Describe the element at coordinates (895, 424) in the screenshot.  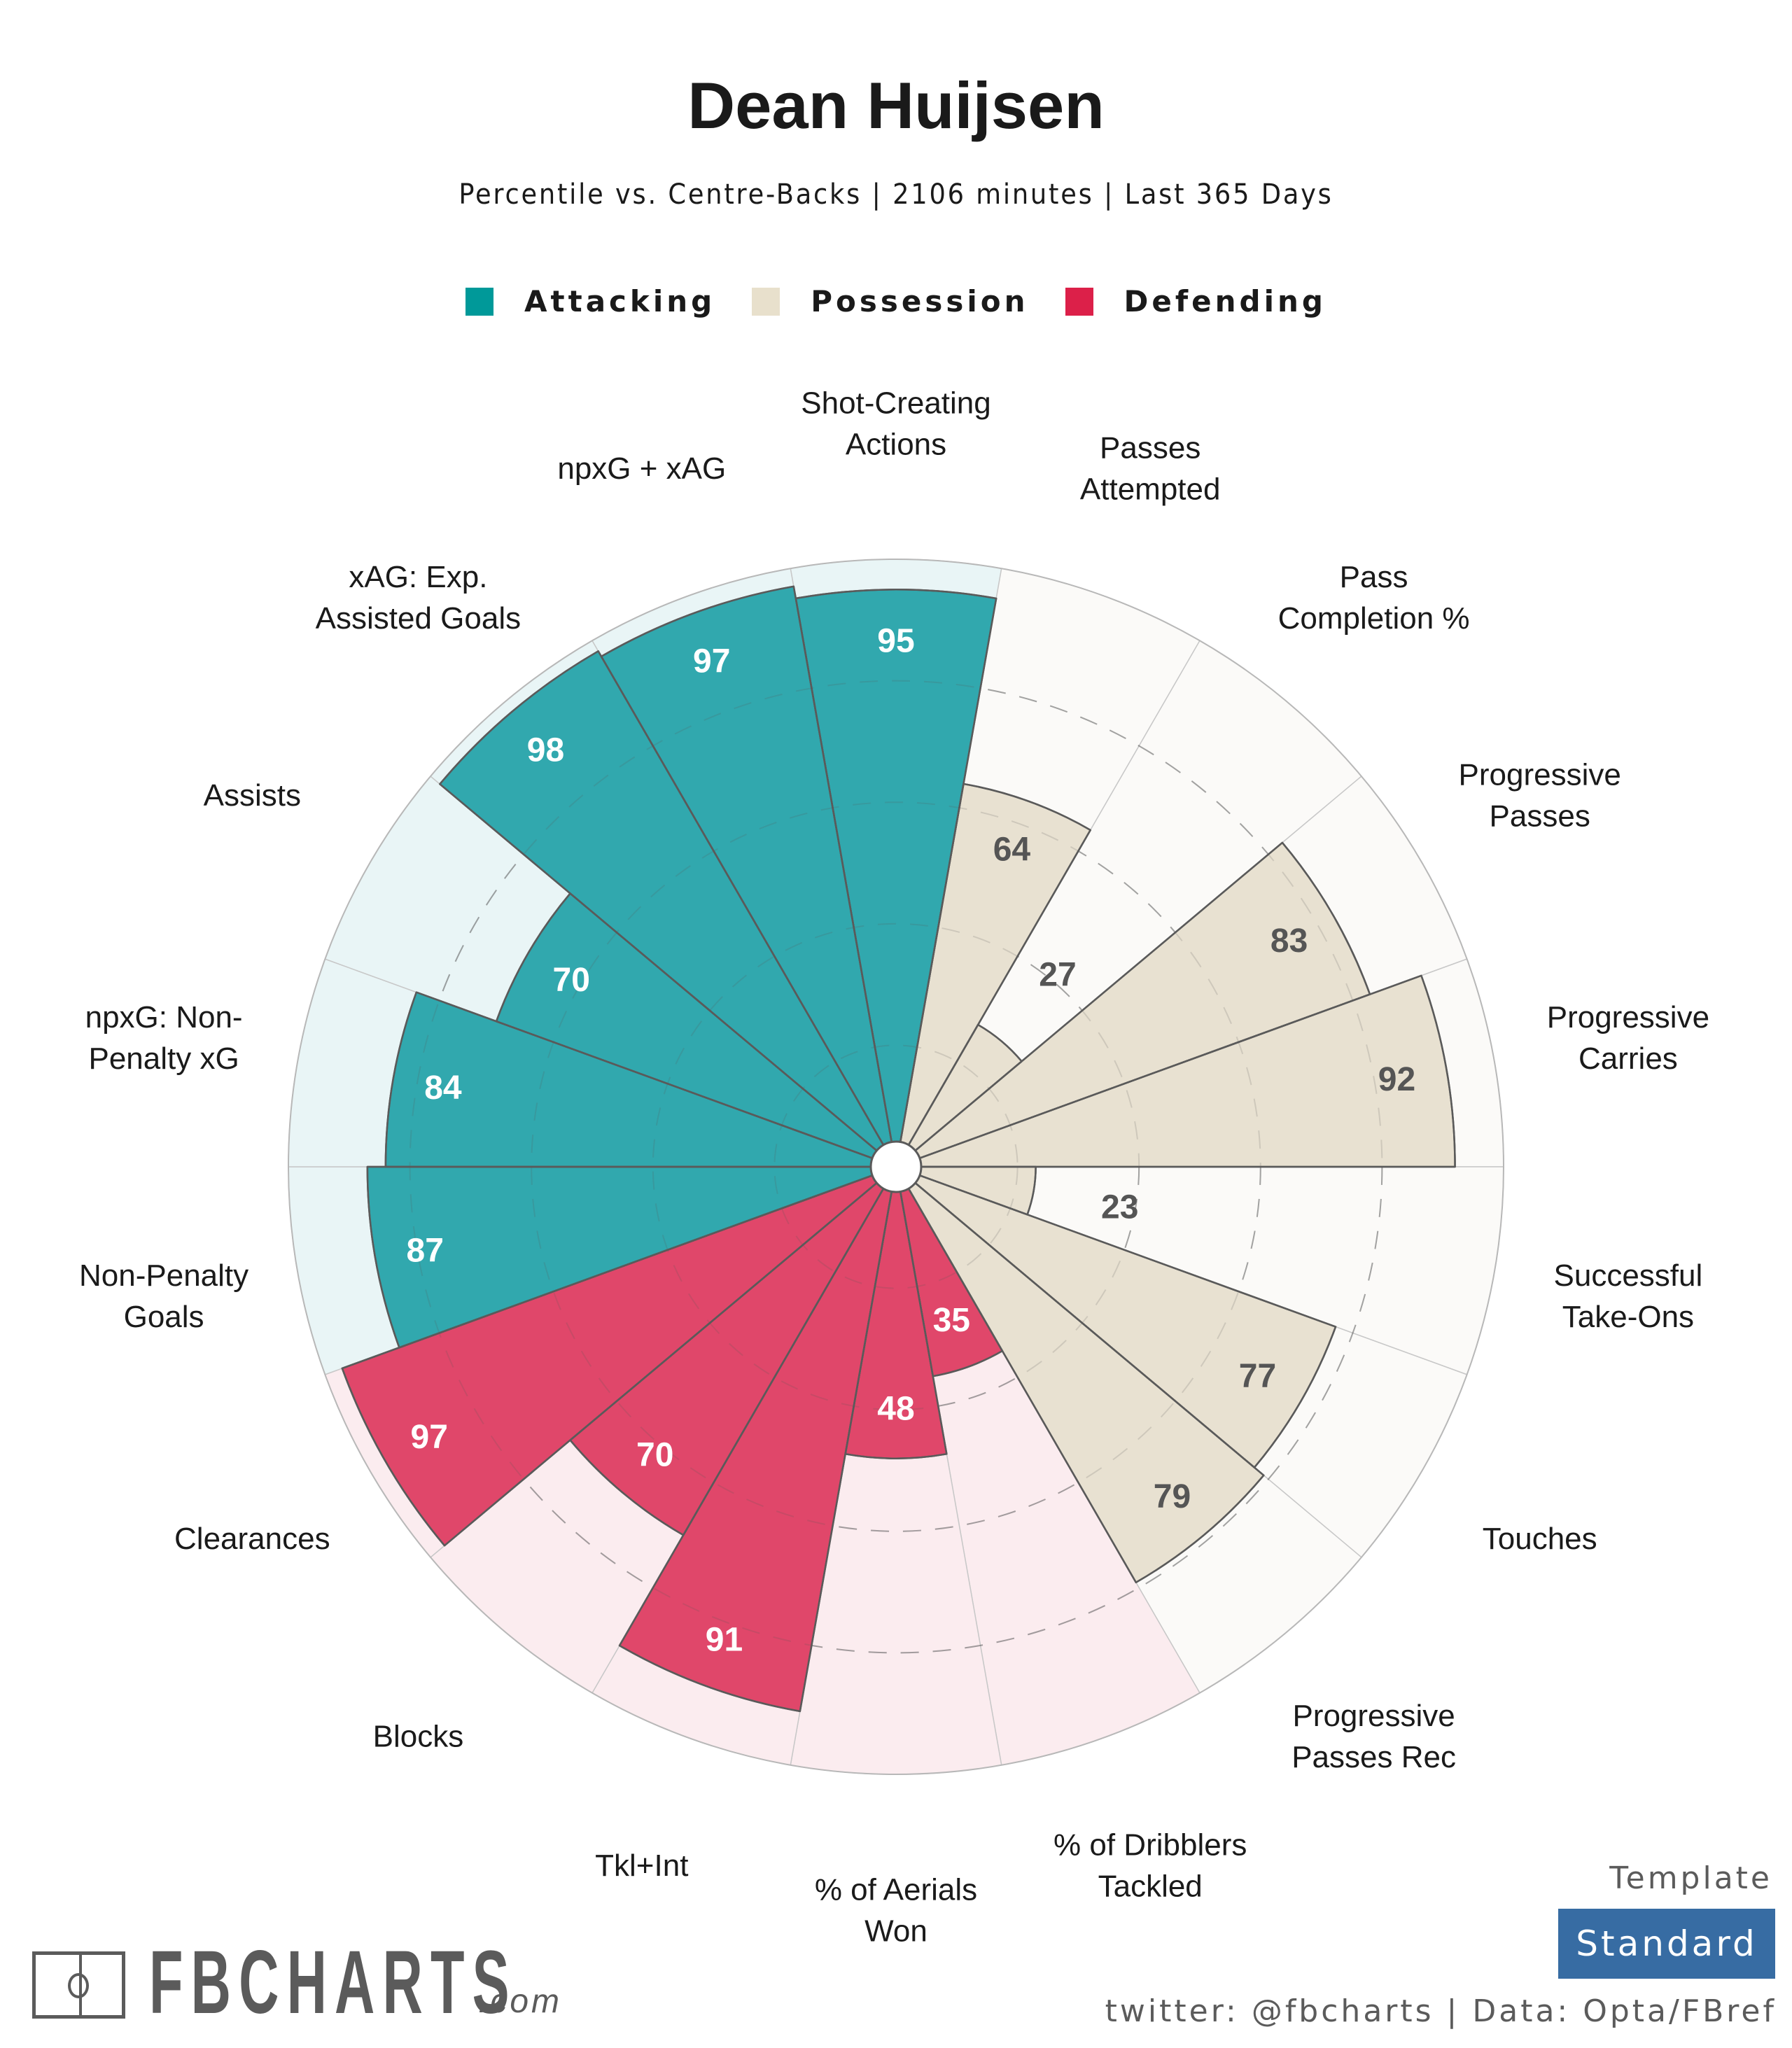
I see `category-label: Shot-Creating Actions` at that location.